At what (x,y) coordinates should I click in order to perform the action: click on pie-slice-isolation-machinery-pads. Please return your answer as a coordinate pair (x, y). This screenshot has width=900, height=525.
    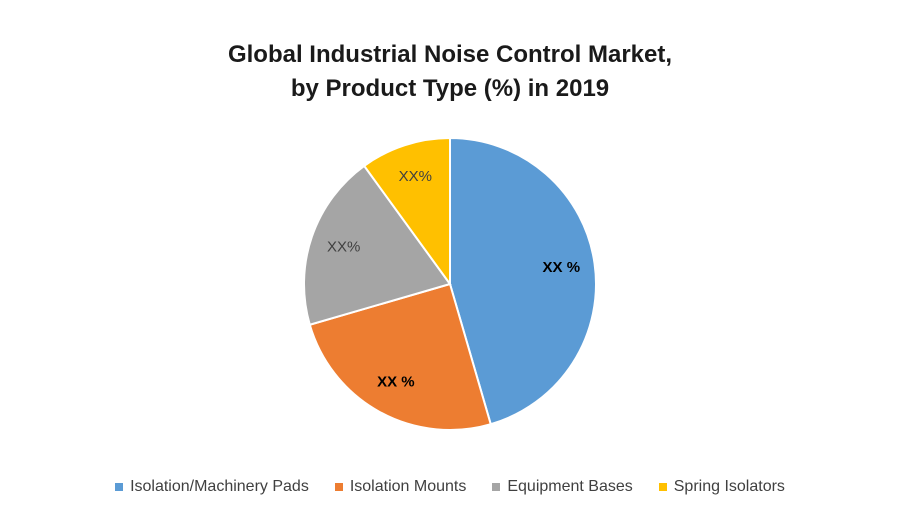
    Looking at the image, I should click on (523, 281).